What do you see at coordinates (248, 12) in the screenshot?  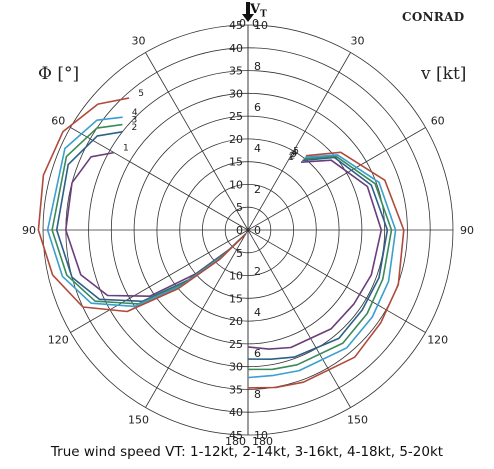 I see `down-arrow-icon` at bounding box center [248, 12].